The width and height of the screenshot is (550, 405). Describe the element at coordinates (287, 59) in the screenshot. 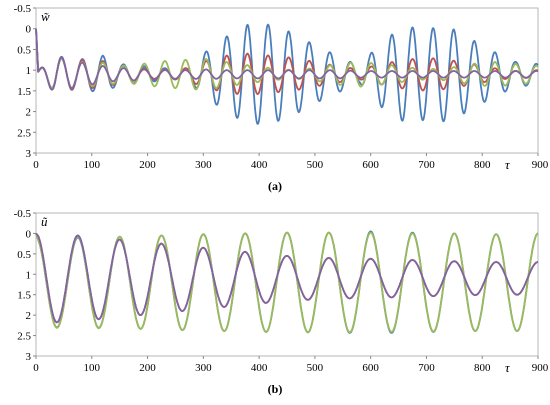

I see `series-line` at that location.